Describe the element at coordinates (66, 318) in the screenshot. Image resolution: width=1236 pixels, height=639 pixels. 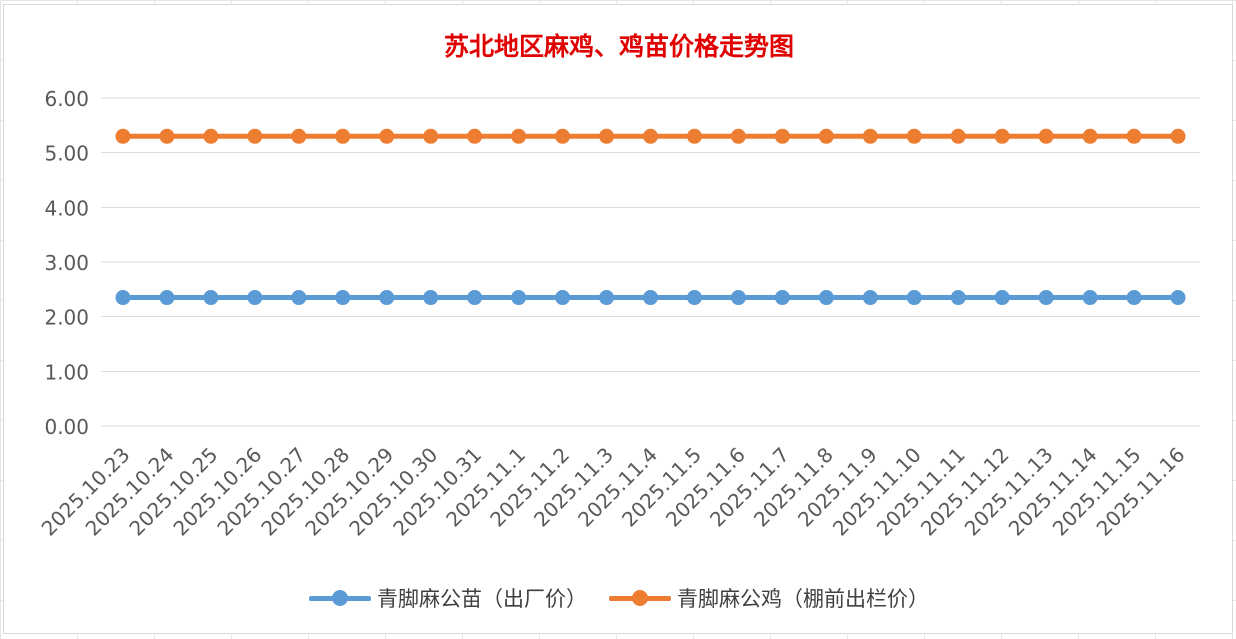
I see `y-tick-label: 2.00` at that location.